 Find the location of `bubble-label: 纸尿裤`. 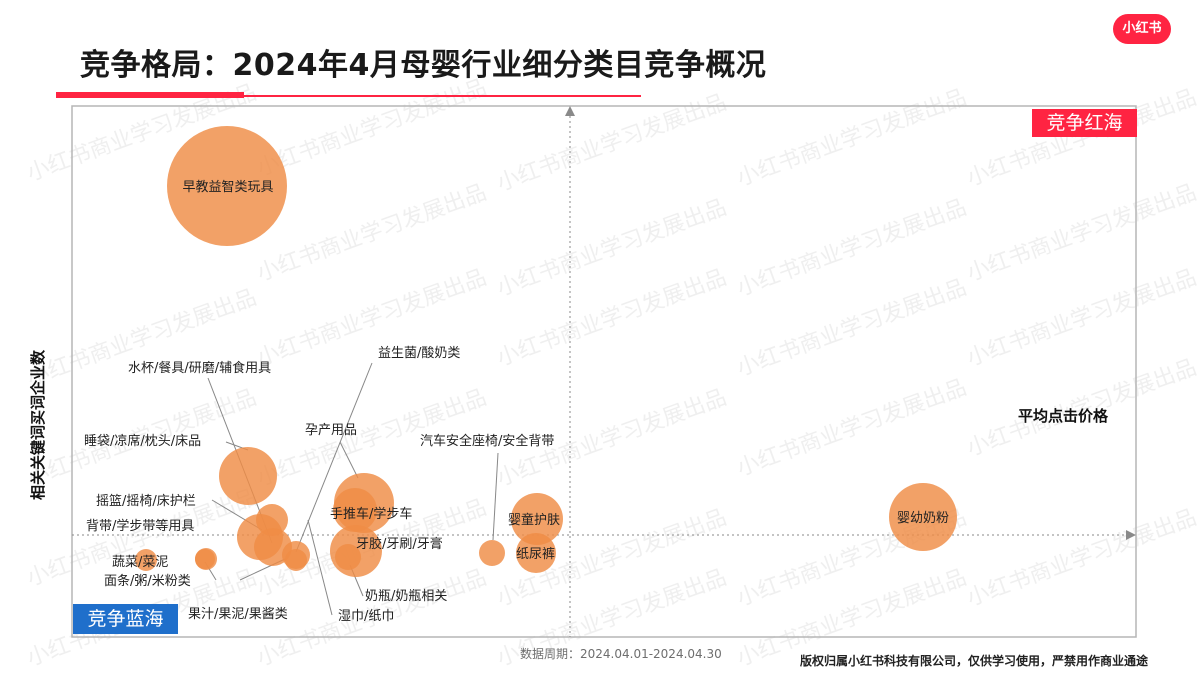

bubble-label: 纸尿裤 is located at coordinates (535, 554).